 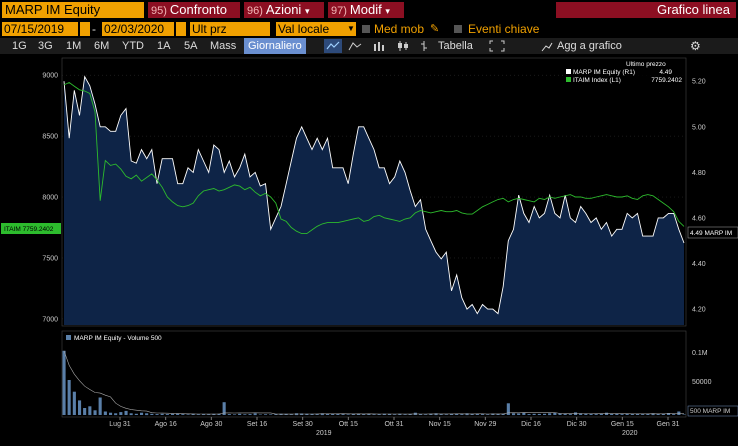 I want to click on left-axis-tick: 9000, so click(x=50, y=76).